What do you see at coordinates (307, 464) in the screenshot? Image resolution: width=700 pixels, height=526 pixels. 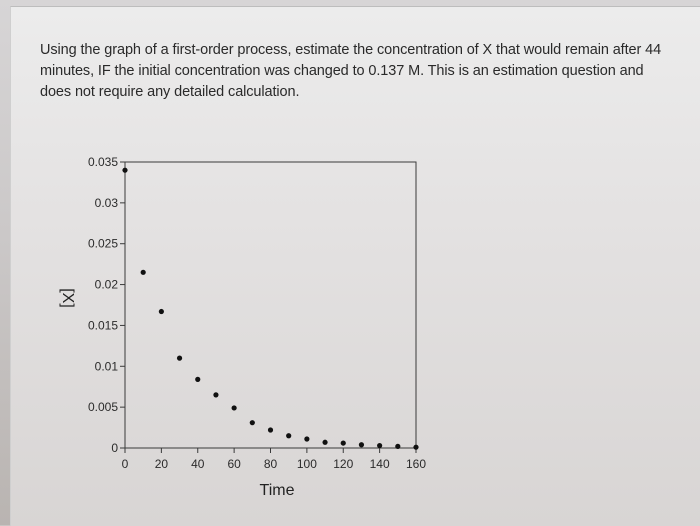 I see `x-tick-label: 100` at bounding box center [307, 464].